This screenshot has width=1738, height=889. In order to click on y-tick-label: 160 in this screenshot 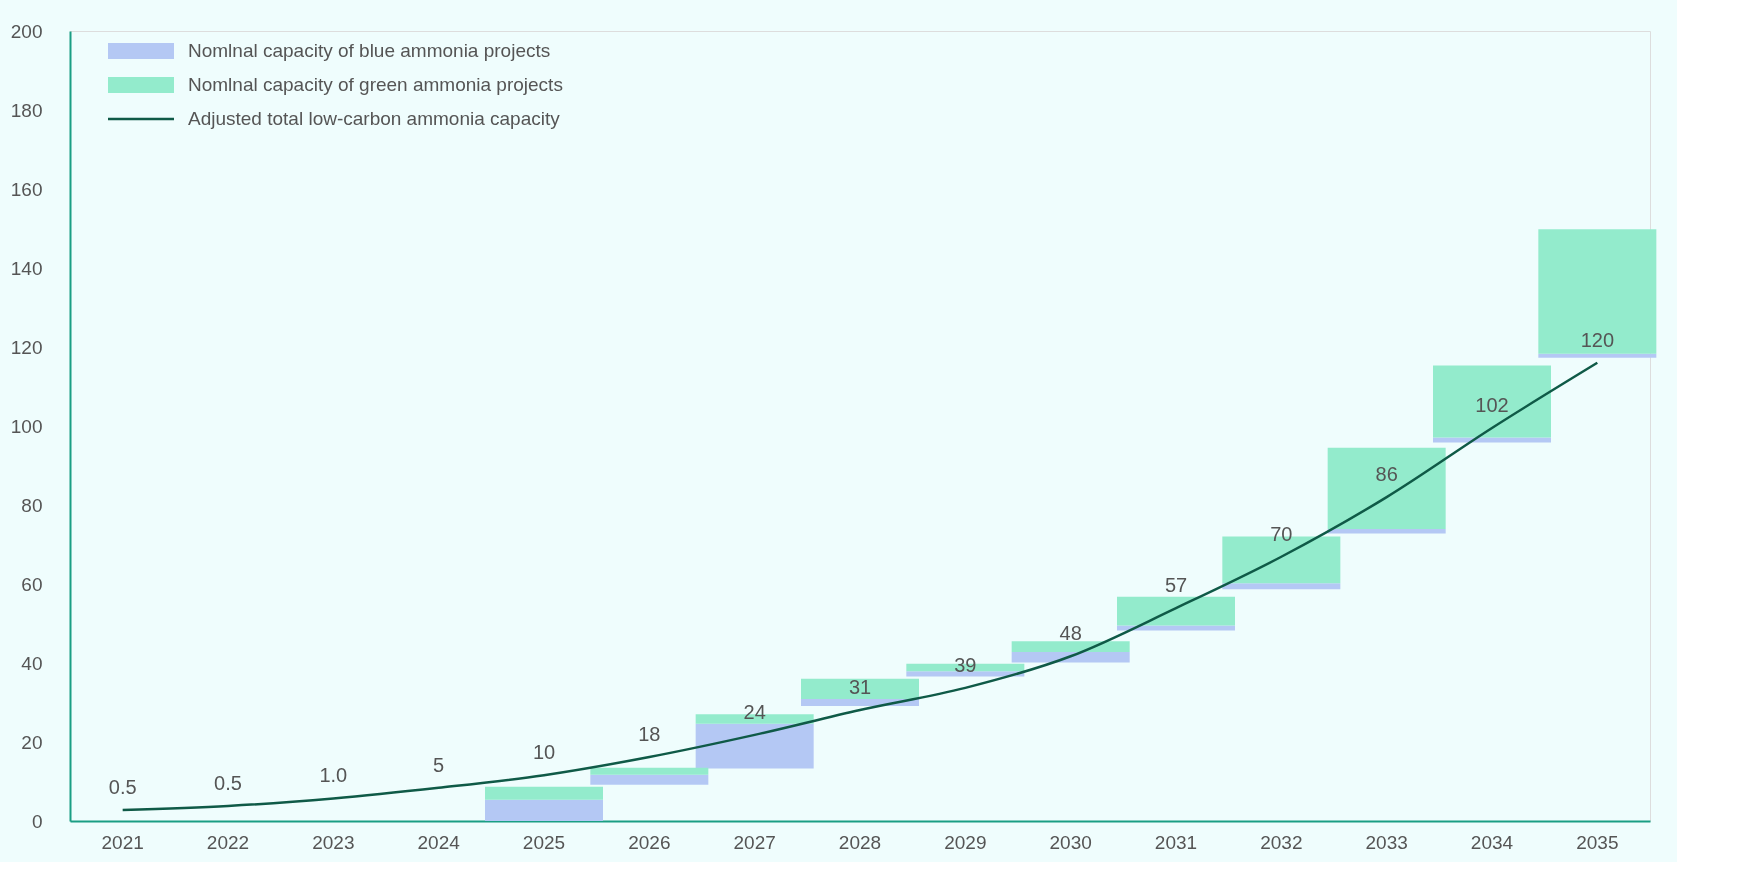, I will do `click(26, 189)`.